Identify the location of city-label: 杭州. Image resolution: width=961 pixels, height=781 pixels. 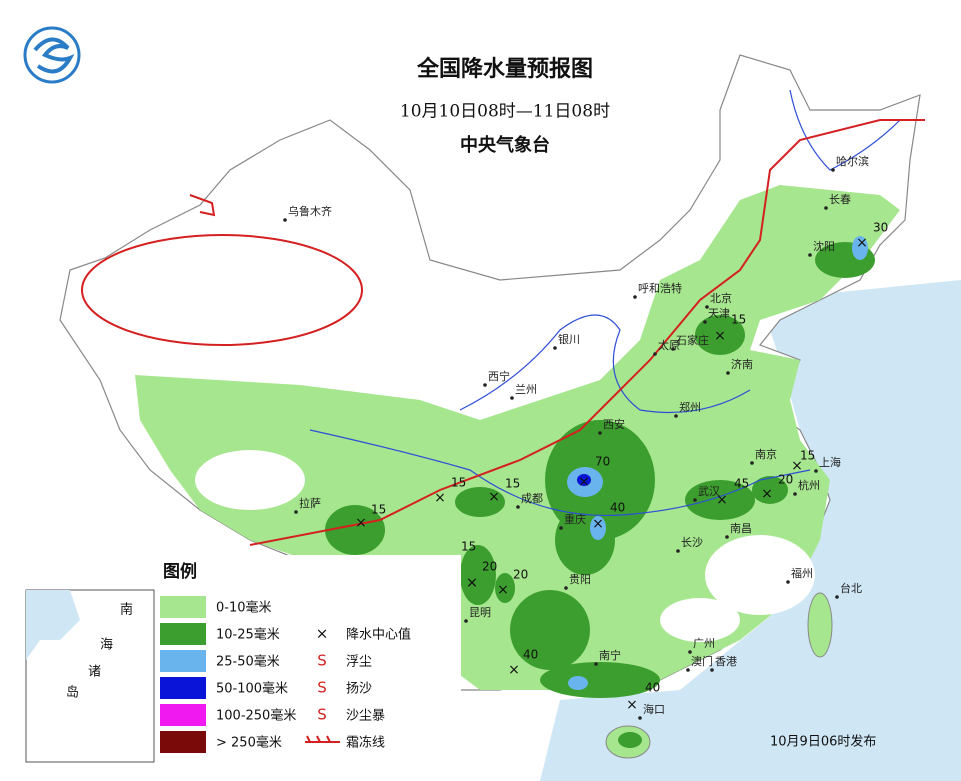
(809, 485).